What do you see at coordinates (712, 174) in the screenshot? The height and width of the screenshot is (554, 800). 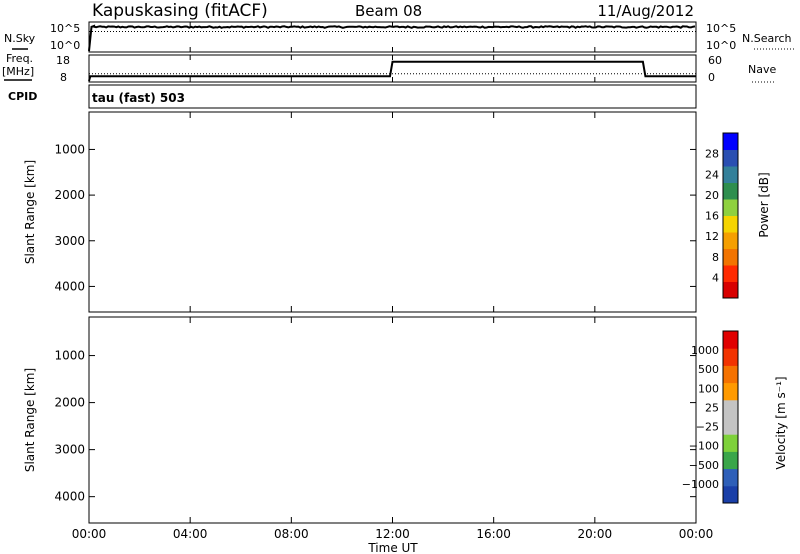 I see `colorbar-tick-label: 24` at bounding box center [712, 174].